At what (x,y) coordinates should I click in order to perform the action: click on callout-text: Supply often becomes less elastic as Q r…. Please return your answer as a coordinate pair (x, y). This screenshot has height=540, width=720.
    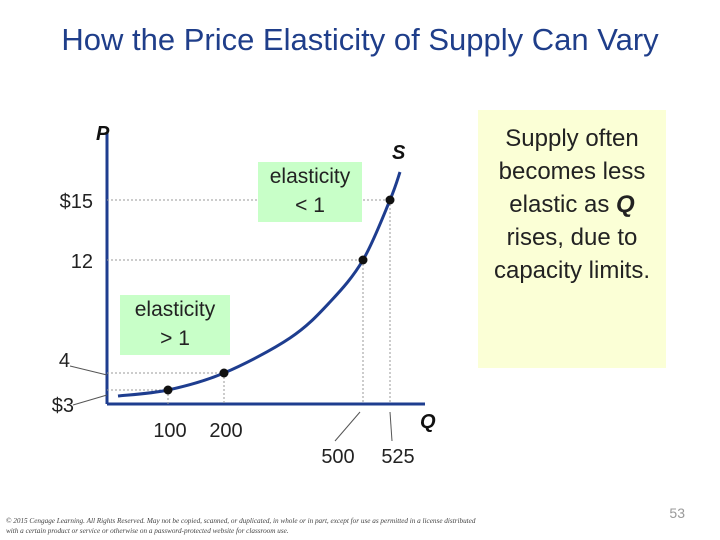
    Looking at the image, I should click on (572, 204).